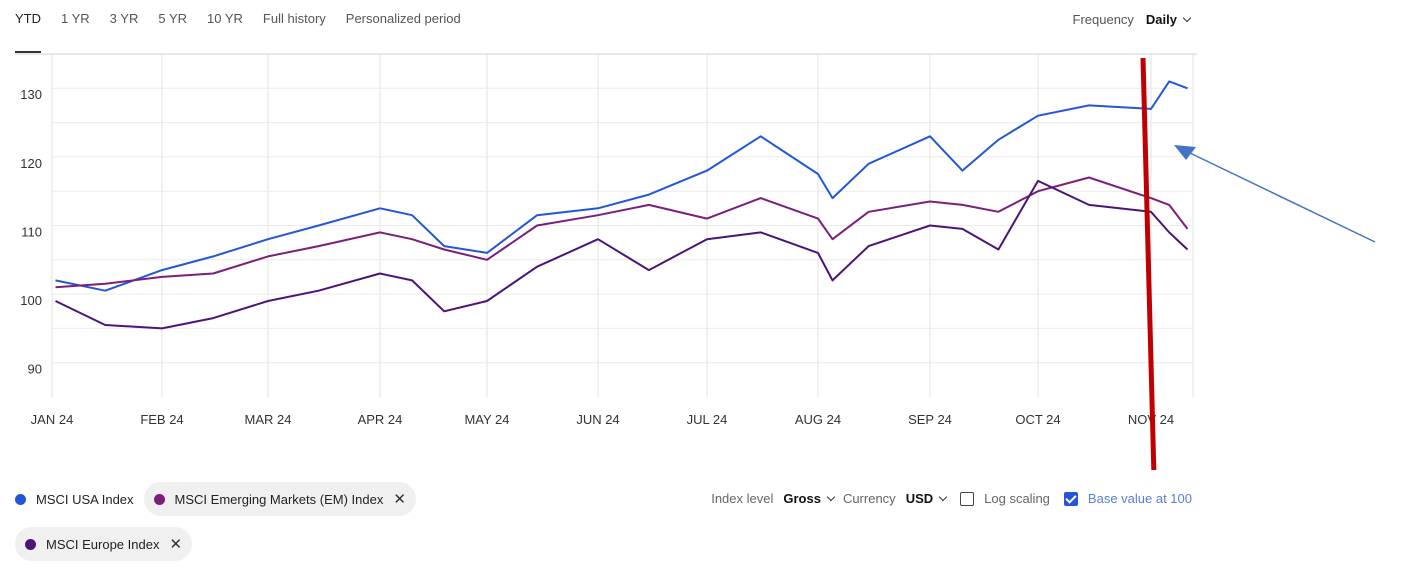 The image size is (1413, 570). I want to click on x-tick-label: OCT 24, so click(1037, 419).